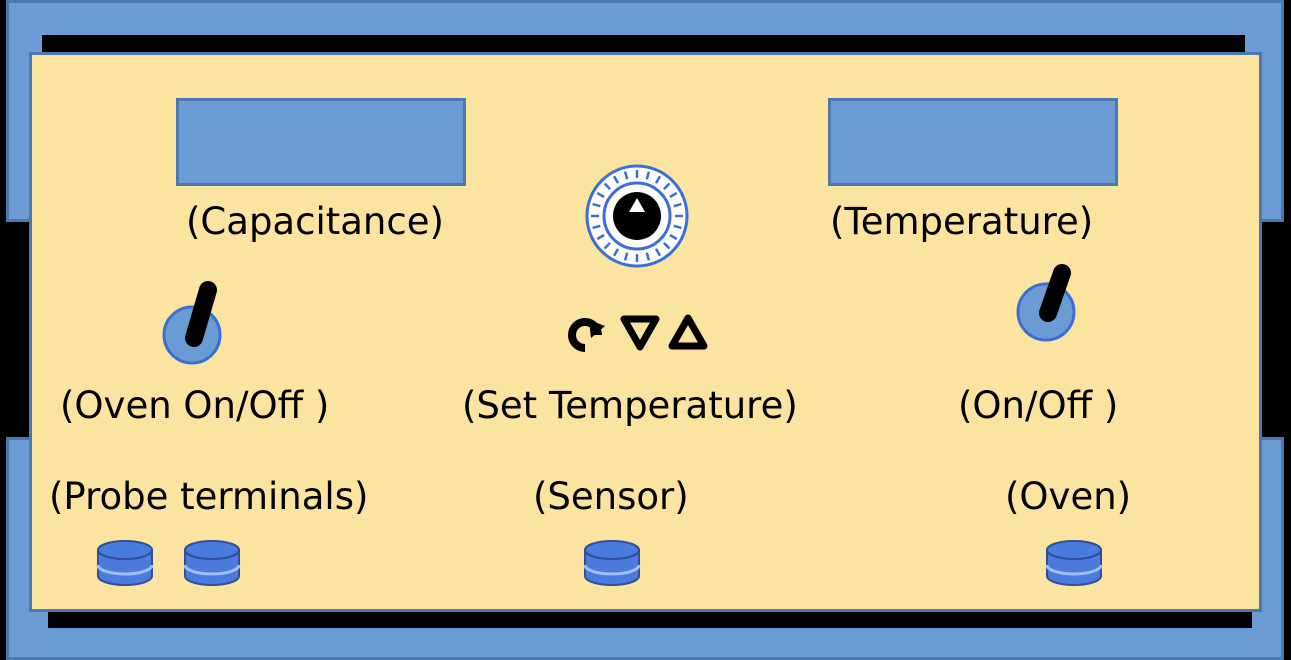 The width and height of the screenshot is (1291, 660). What do you see at coordinates (1047, 306) in the screenshot?
I see `power-toggle-switch` at bounding box center [1047, 306].